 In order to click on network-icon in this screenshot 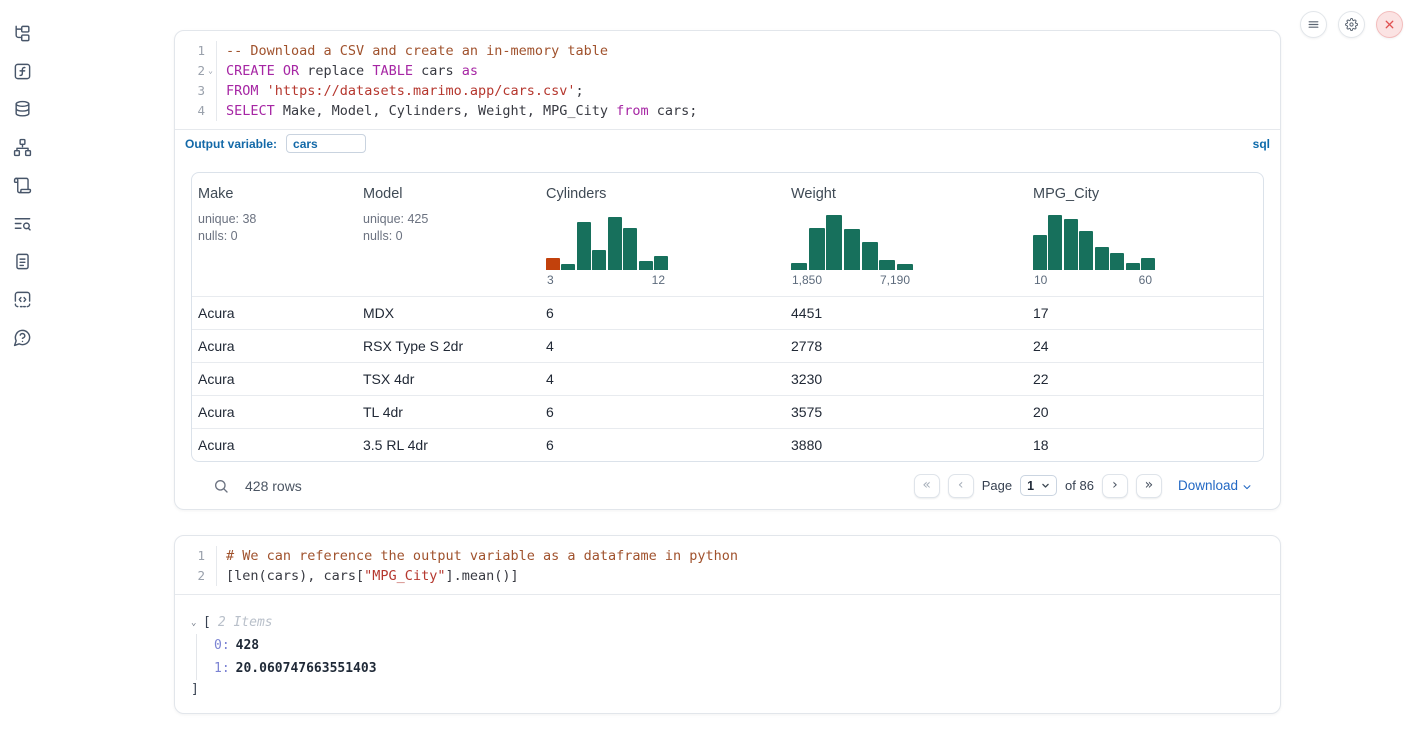, I will do `click(22, 147)`.